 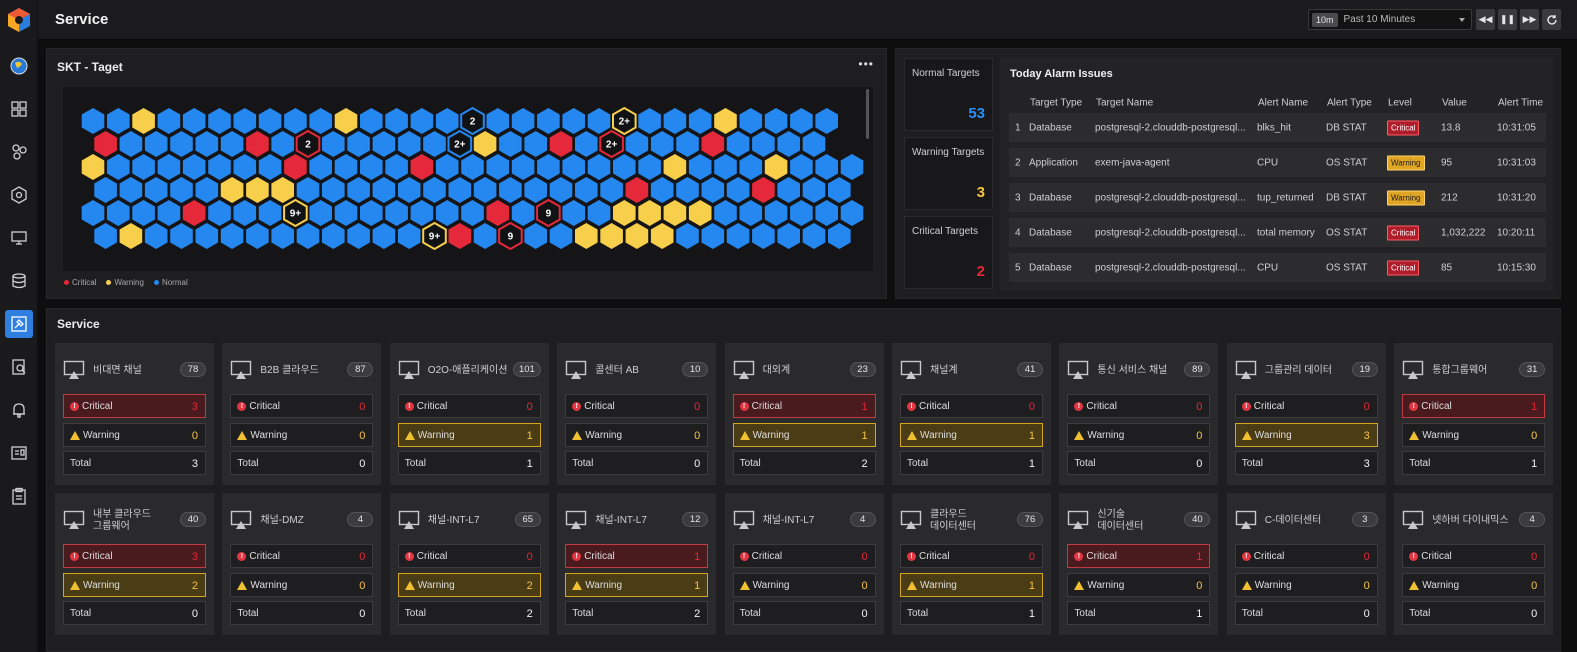 What do you see at coordinates (134, 556) in the screenshot?
I see `critical-row: ! Critical 3` at bounding box center [134, 556].